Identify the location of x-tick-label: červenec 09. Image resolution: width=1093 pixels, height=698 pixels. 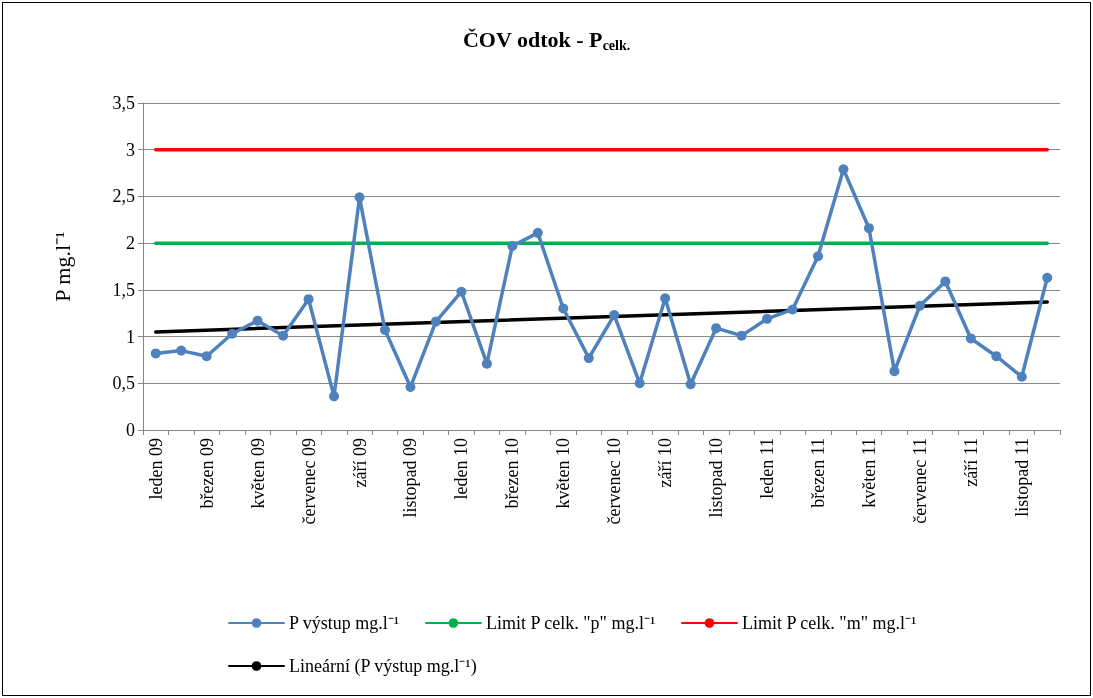
(308, 481).